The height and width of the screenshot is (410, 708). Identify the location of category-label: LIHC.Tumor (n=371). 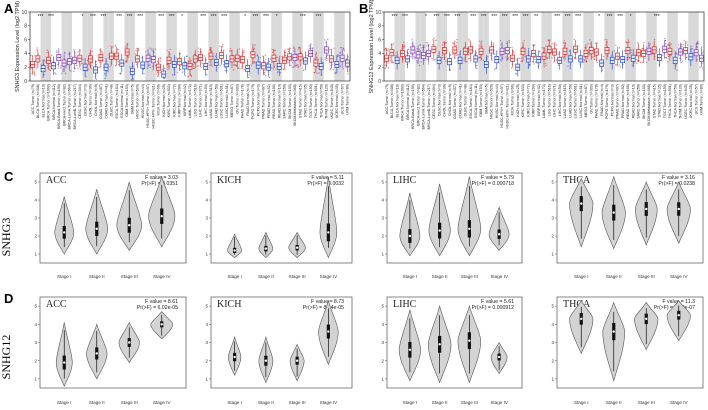
(201, 100).